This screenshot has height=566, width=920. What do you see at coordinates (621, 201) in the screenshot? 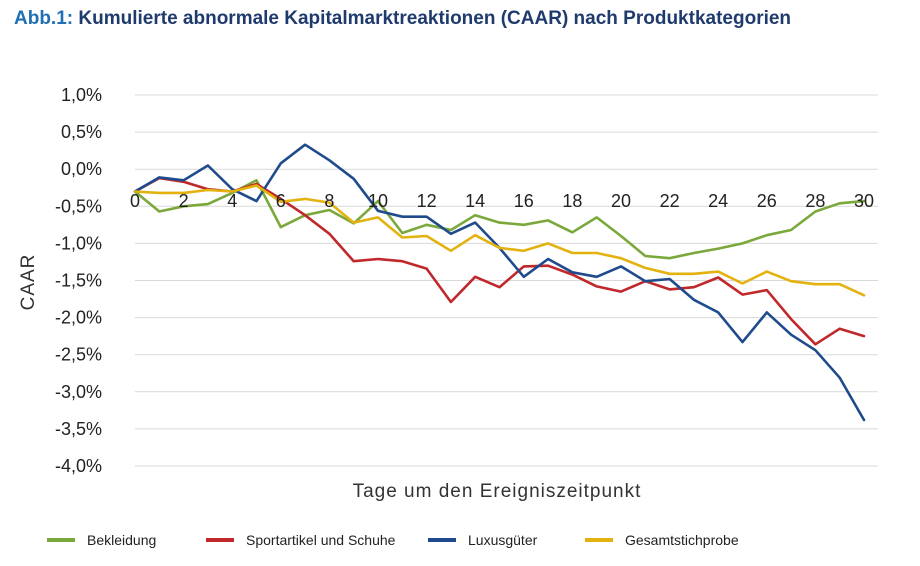
I see `x-tick-label: 20` at bounding box center [621, 201].